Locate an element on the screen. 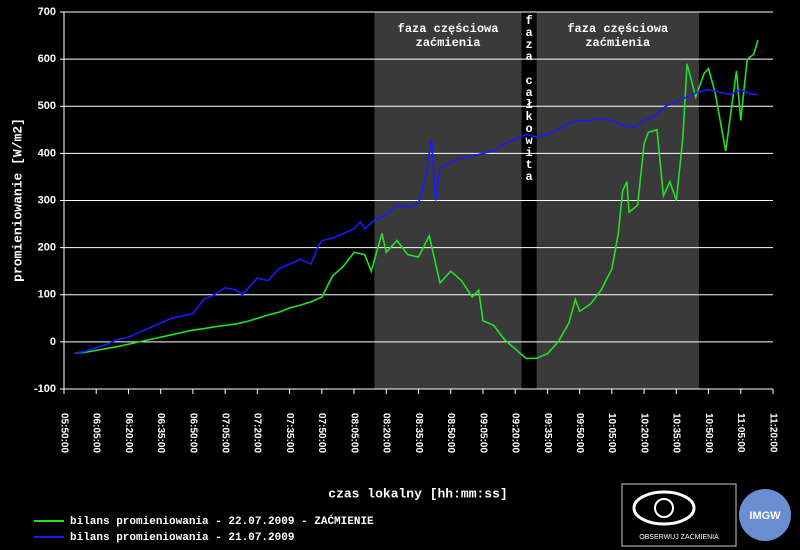 This screenshot has width=800, height=550. y-tick-label: 400 is located at coordinates (47, 153).